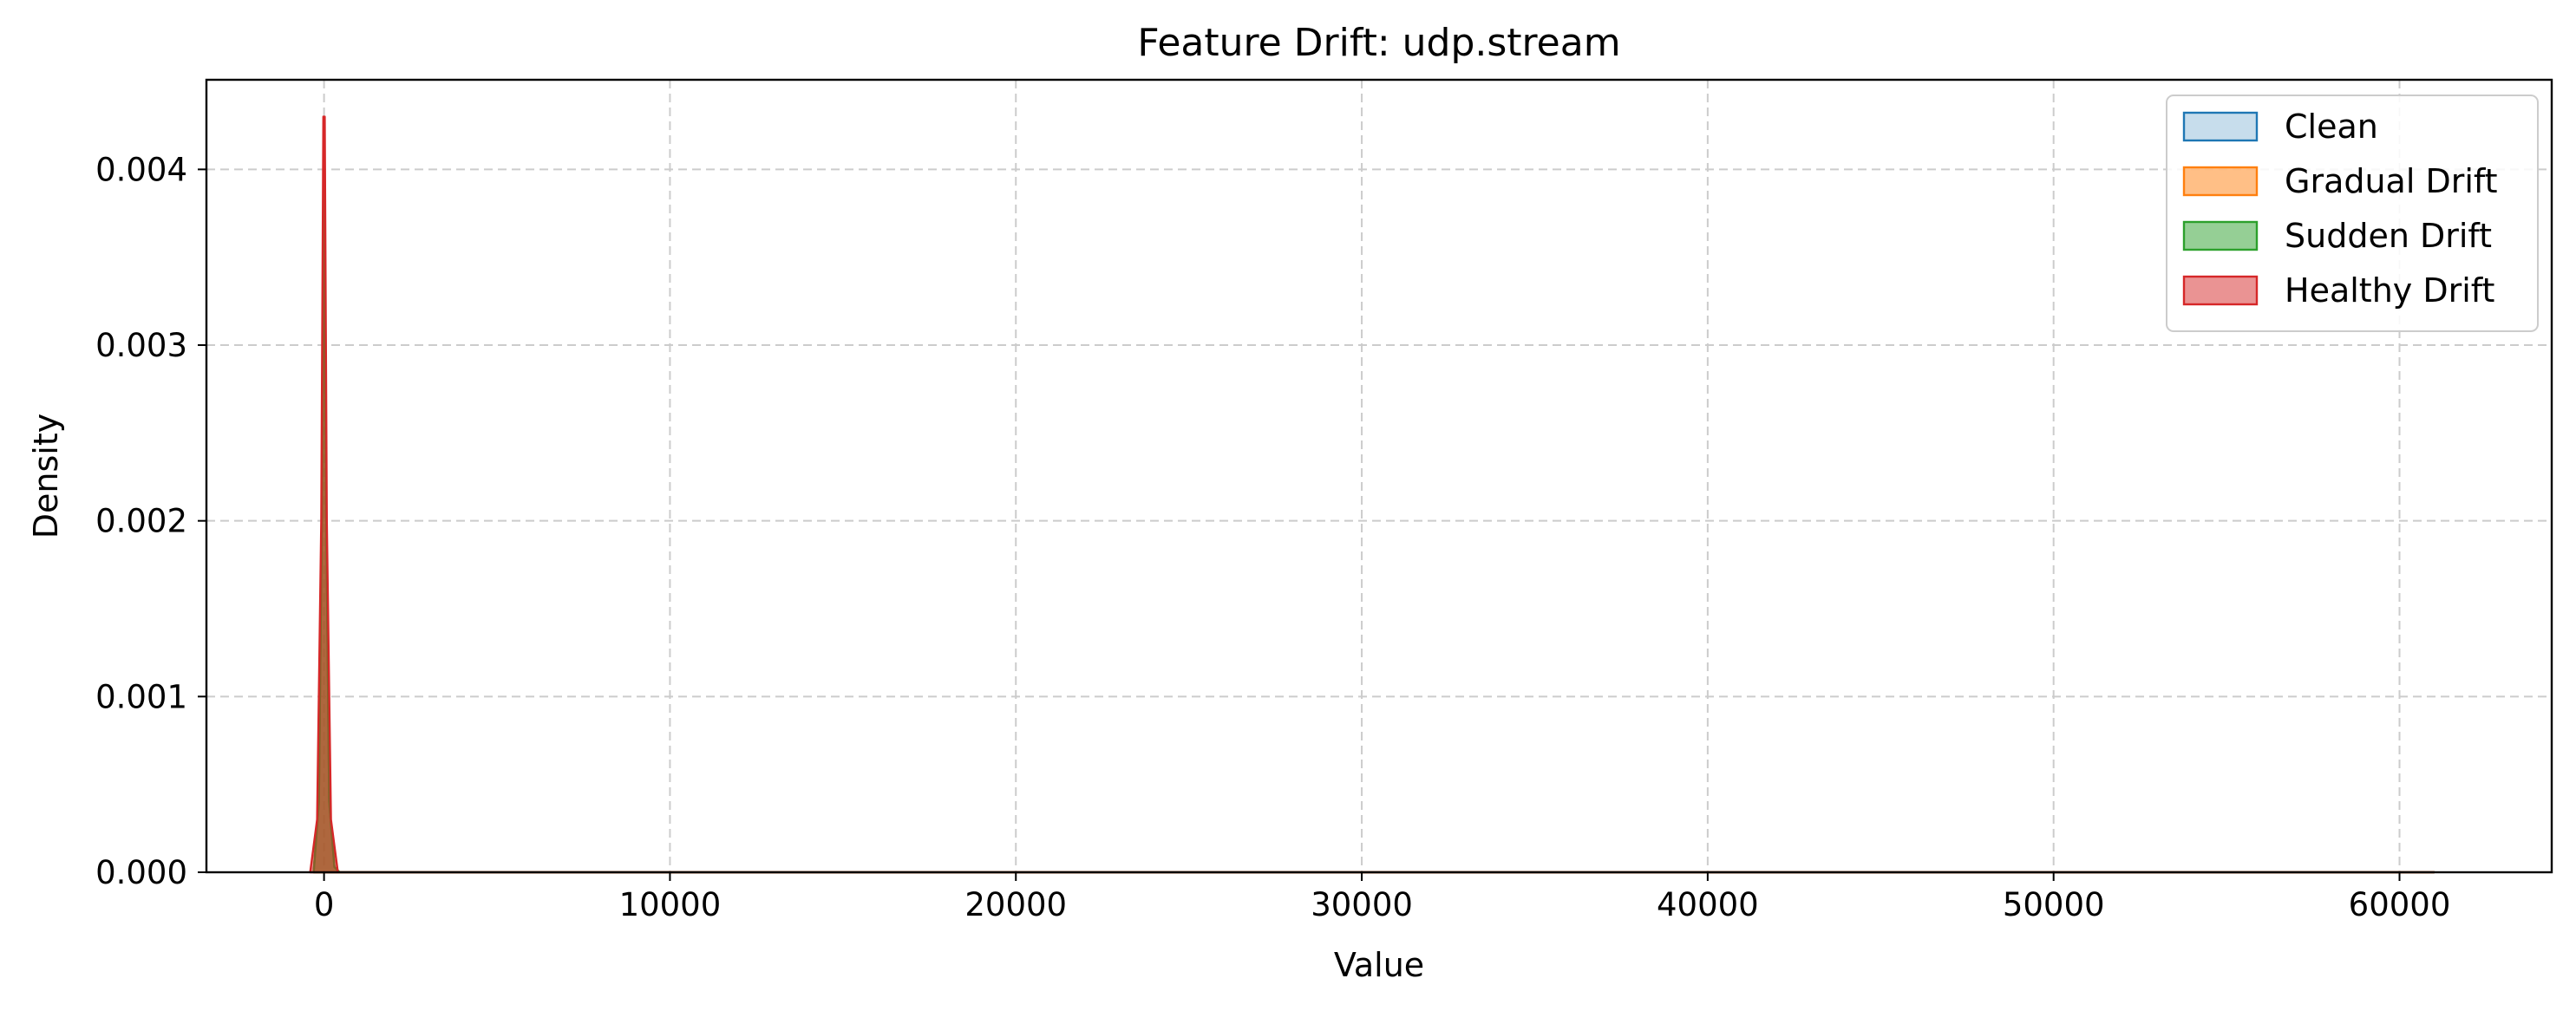 The width and height of the screenshot is (2576, 1011). Describe the element at coordinates (2389, 290) in the screenshot. I see `legend-label: Healthy Drift` at that location.